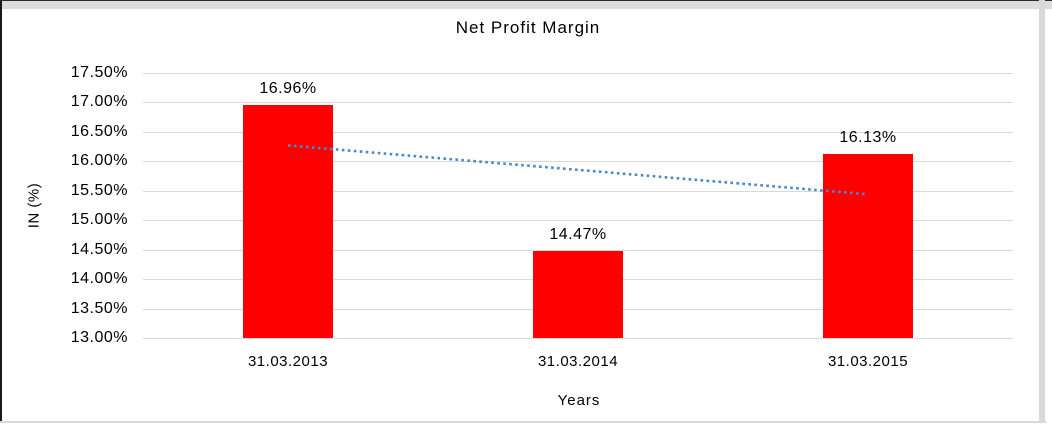 This screenshot has height=427, width=1052. What do you see at coordinates (868, 245) in the screenshot?
I see `bar-31.03.2015` at bounding box center [868, 245].